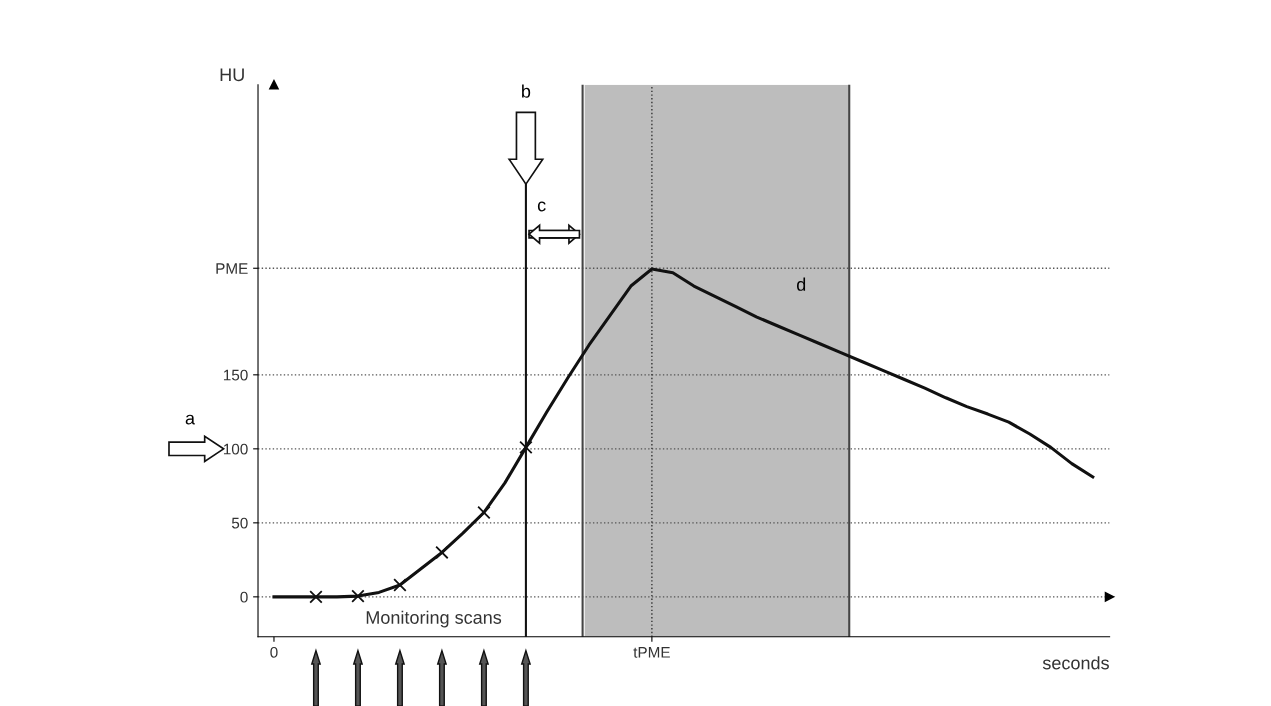 This screenshot has width=1271, height=706. Describe the element at coordinates (235, 375) in the screenshot. I see `y-tick-label: 150` at that location.